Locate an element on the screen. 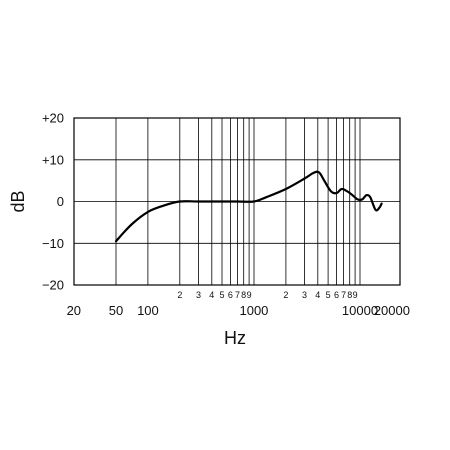 This screenshot has height=450, width=450. x-axis-label: Hz is located at coordinates (235, 338).